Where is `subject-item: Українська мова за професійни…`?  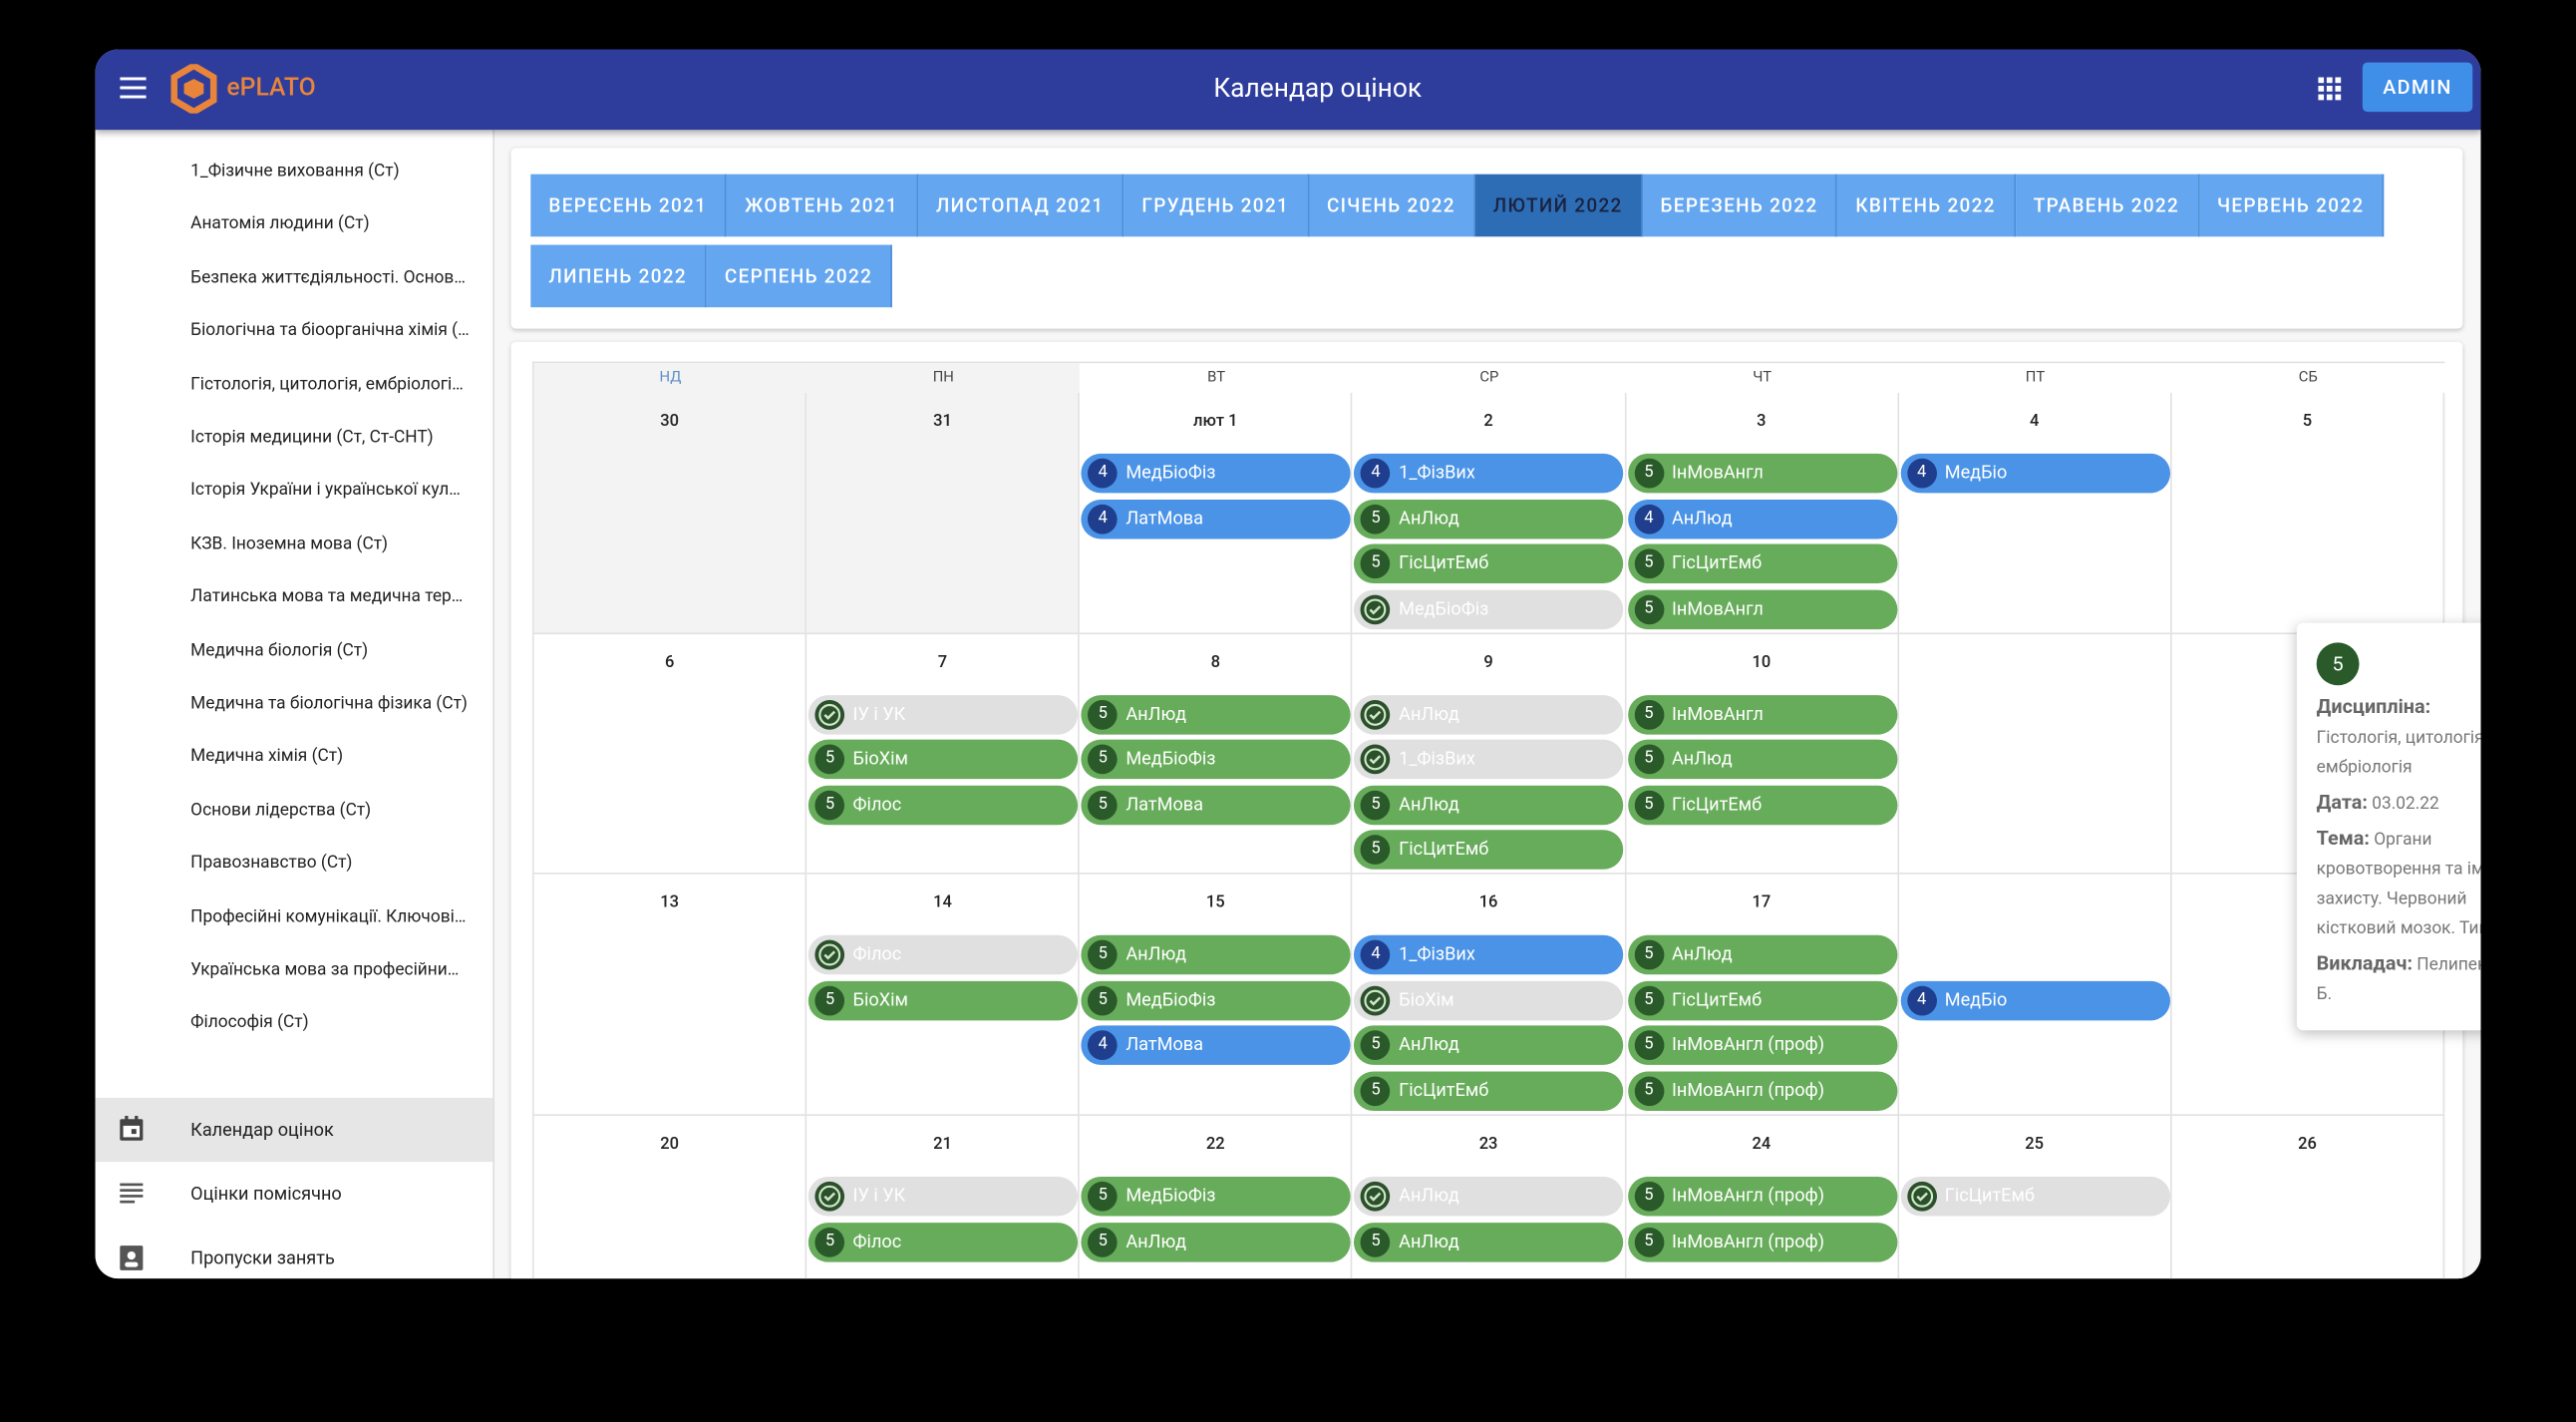
subject-item: Українська мова за професійни… is located at coordinates (325, 968).